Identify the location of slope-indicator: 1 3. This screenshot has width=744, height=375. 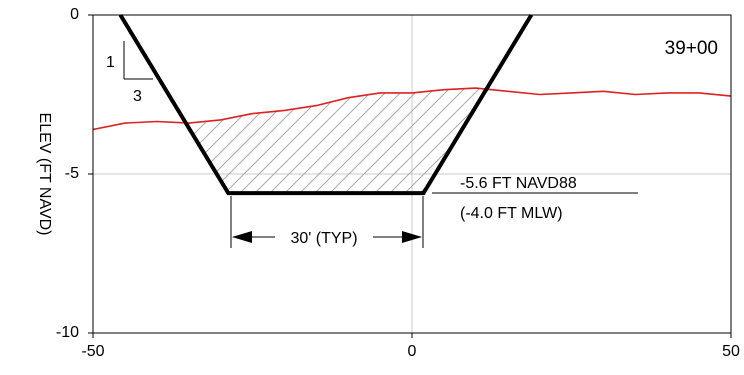
(129, 73).